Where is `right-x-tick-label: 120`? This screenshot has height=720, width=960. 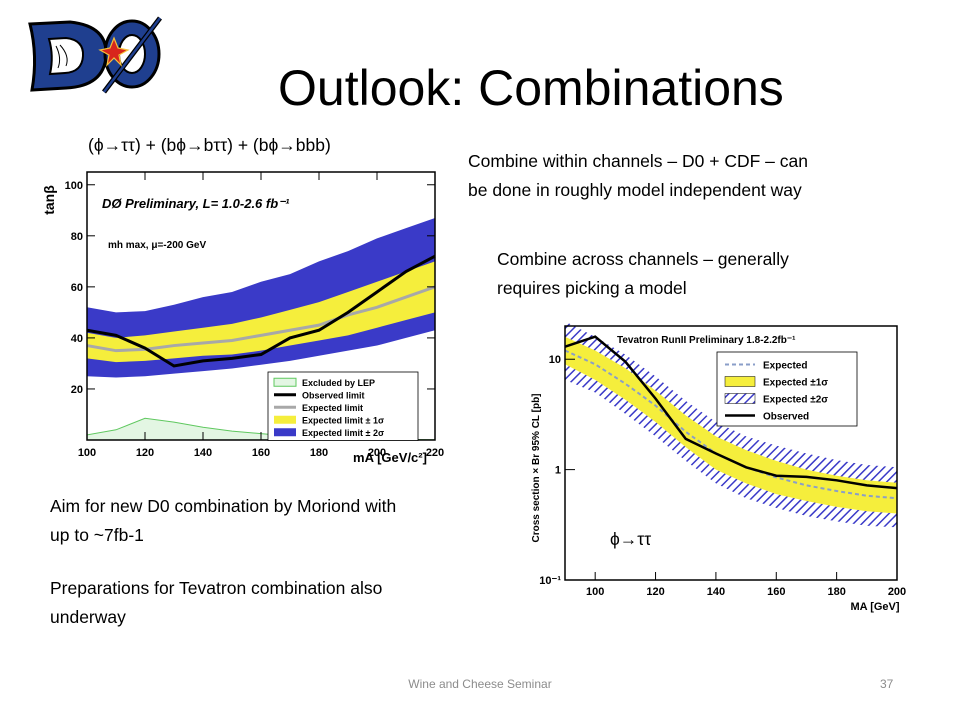
right-x-tick-label: 120 is located at coordinates (655, 592).